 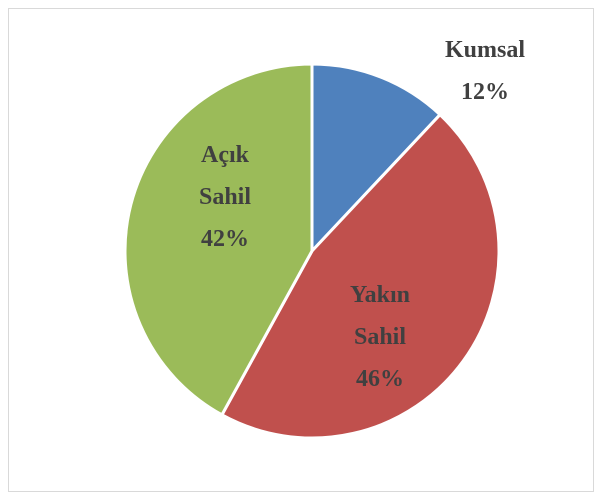 I want to click on pie-slice, so click(x=376, y=157).